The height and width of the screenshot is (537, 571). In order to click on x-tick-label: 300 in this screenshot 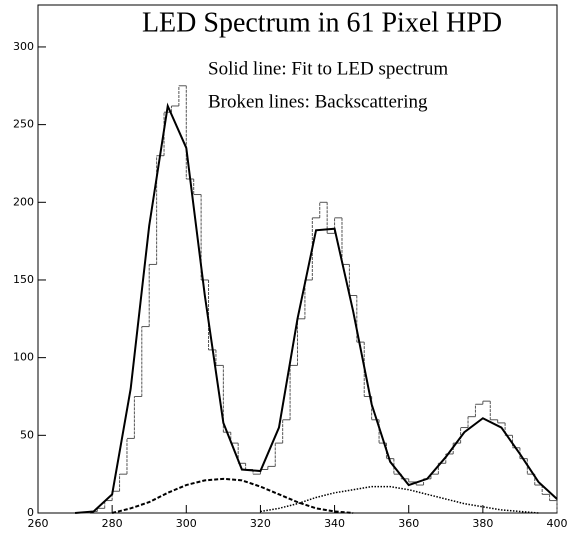, I will do `click(186, 523)`.